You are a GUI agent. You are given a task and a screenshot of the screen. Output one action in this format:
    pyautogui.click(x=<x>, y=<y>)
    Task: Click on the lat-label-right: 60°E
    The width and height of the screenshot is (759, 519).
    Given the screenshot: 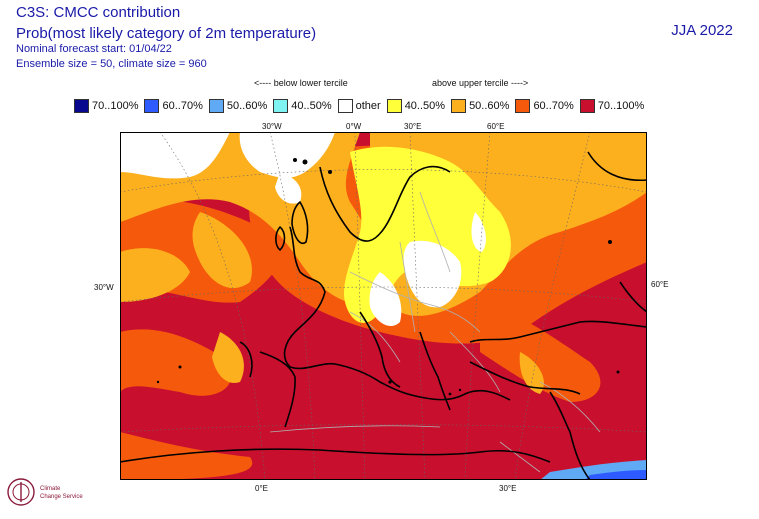 What is the action you would take?
    pyautogui.click(x=660, y=284)
    